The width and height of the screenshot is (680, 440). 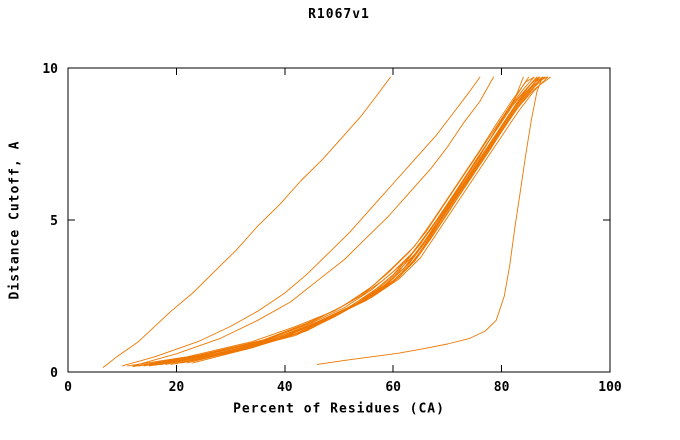 I want to click on y-tick-label: 0, so click(x=54, y=373).